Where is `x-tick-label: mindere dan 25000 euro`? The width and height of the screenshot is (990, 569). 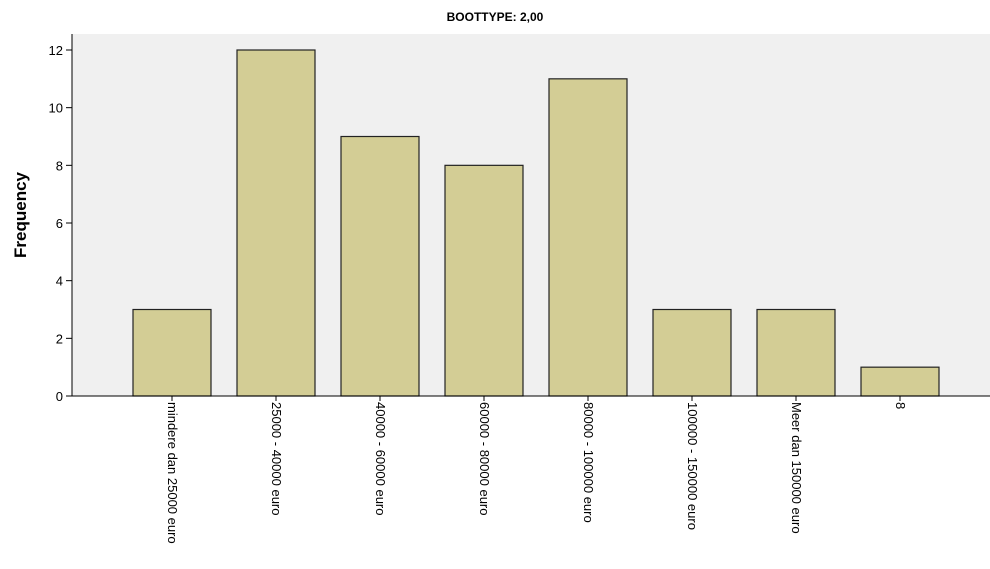
x-tick-label: mindere dan 25000 euro is located at coordinates (172, 473).